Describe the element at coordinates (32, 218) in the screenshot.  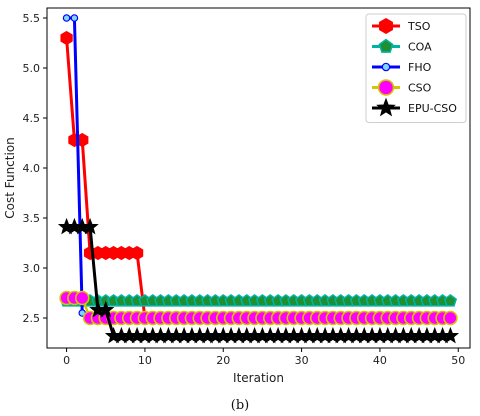
I see `y-tick-label: 3.5` at that location.